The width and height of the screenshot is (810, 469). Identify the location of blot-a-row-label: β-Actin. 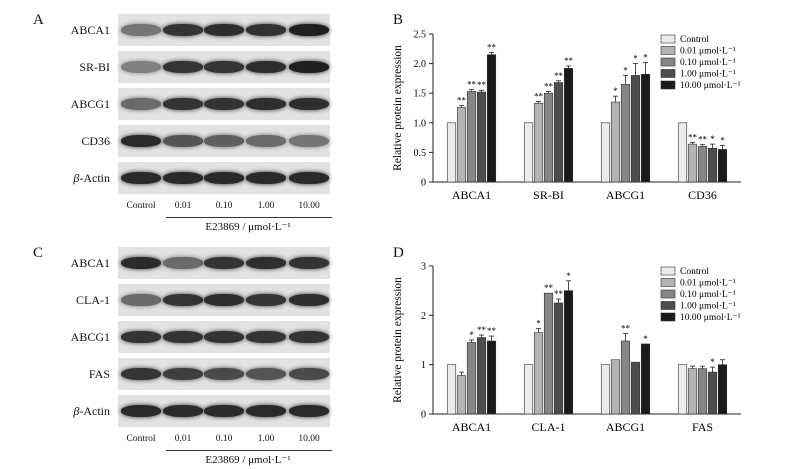
(75, 178).